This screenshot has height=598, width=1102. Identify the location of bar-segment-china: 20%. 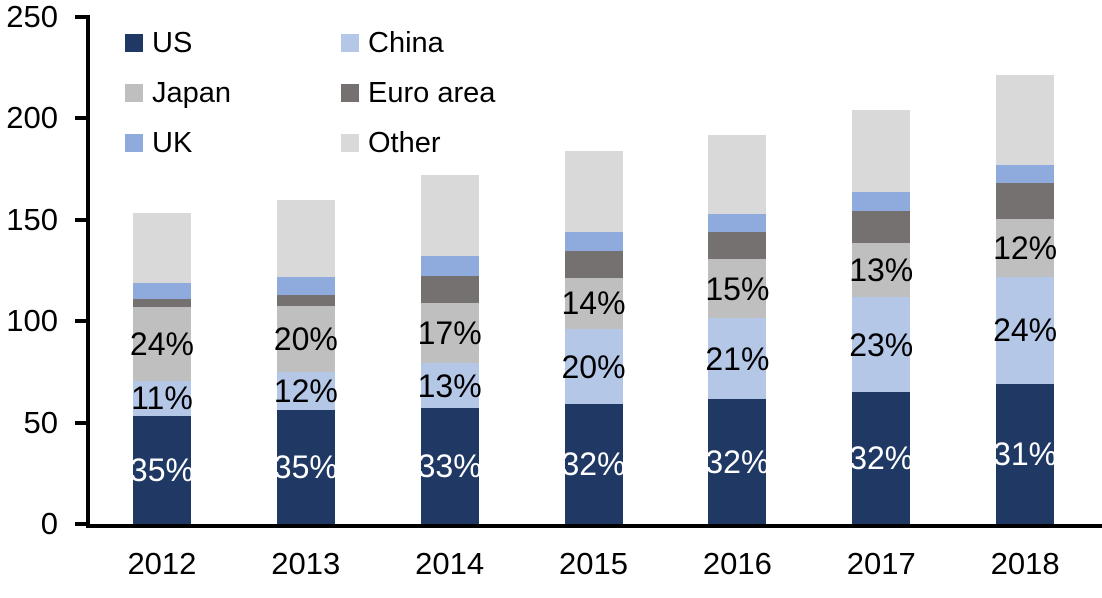
(593, 367).